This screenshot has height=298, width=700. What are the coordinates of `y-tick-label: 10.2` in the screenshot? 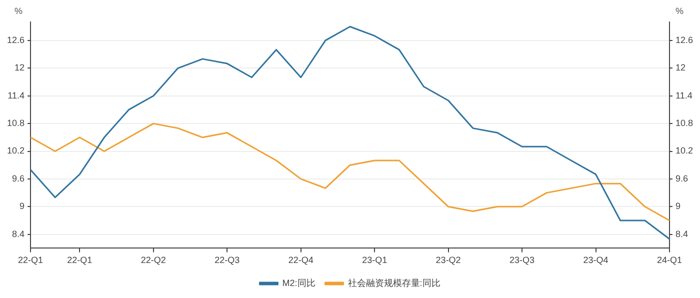 It's located at (15, 151).